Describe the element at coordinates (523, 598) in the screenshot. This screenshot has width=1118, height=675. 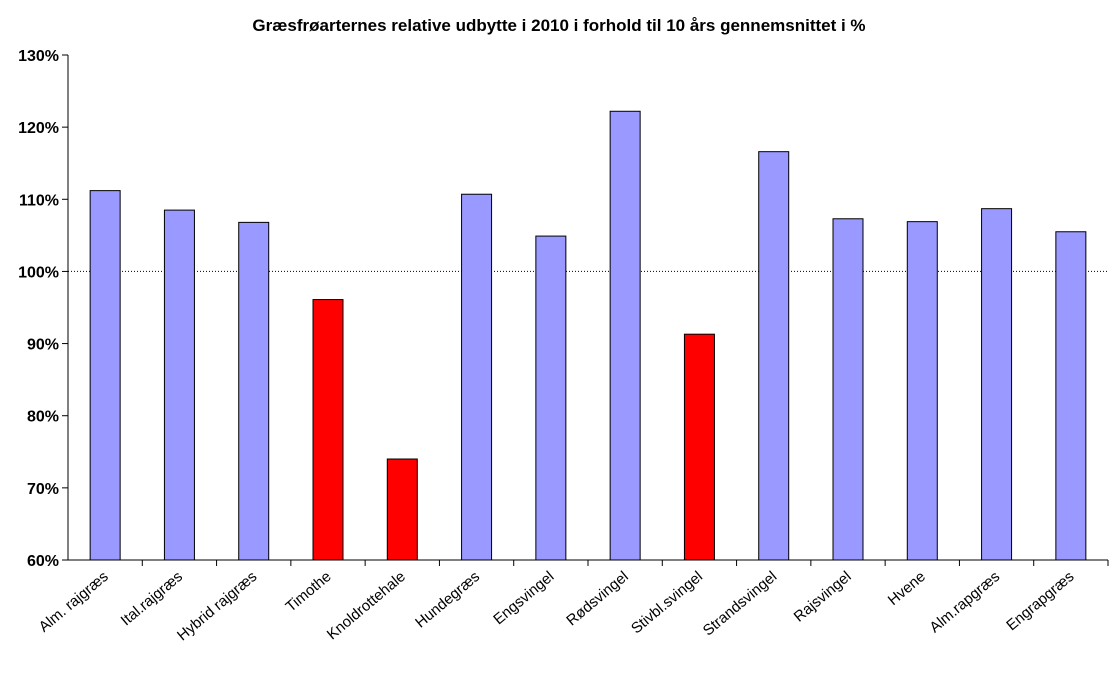
I see `x-category-label: Engsvingel` at that location.